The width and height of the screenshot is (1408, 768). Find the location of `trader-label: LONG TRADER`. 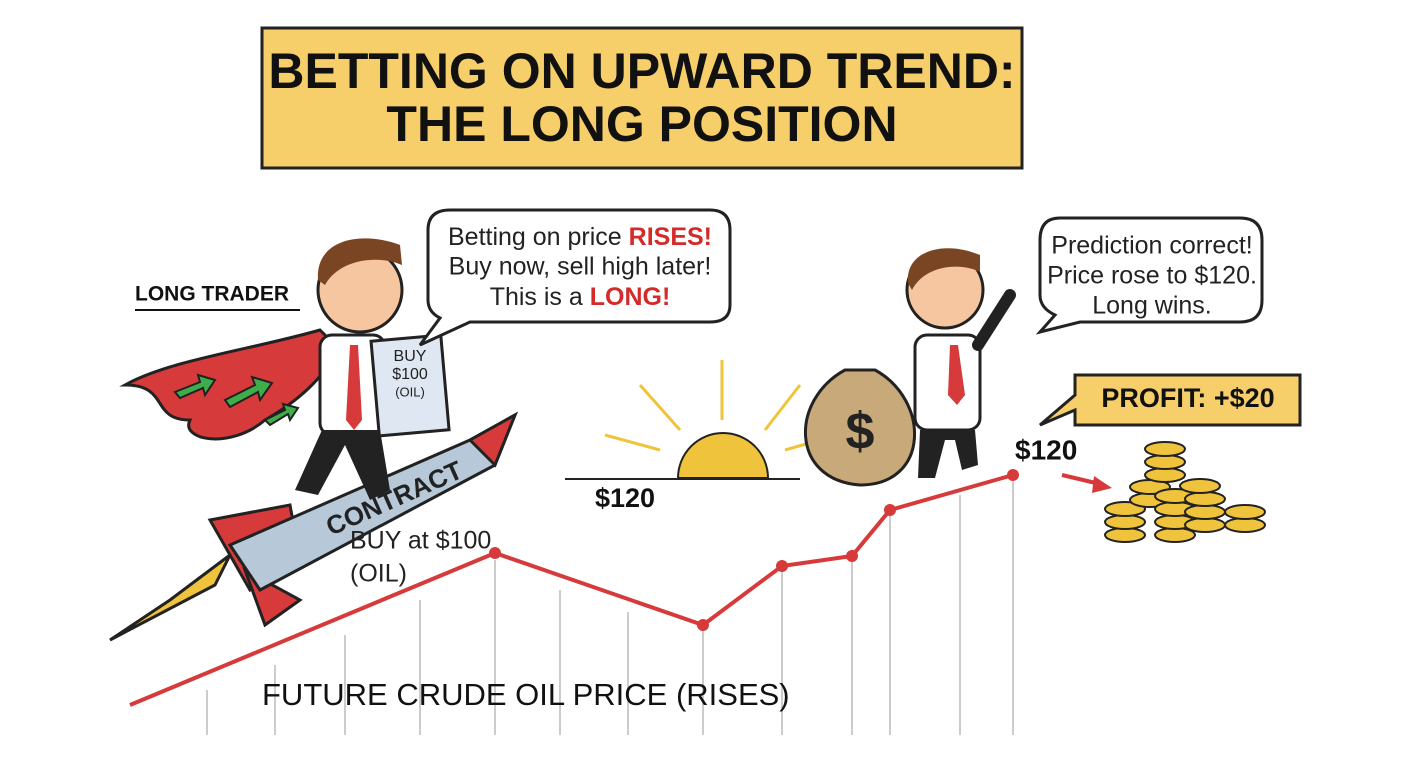

trader-label: LONG TRADER is located at coordinates (212, 294).